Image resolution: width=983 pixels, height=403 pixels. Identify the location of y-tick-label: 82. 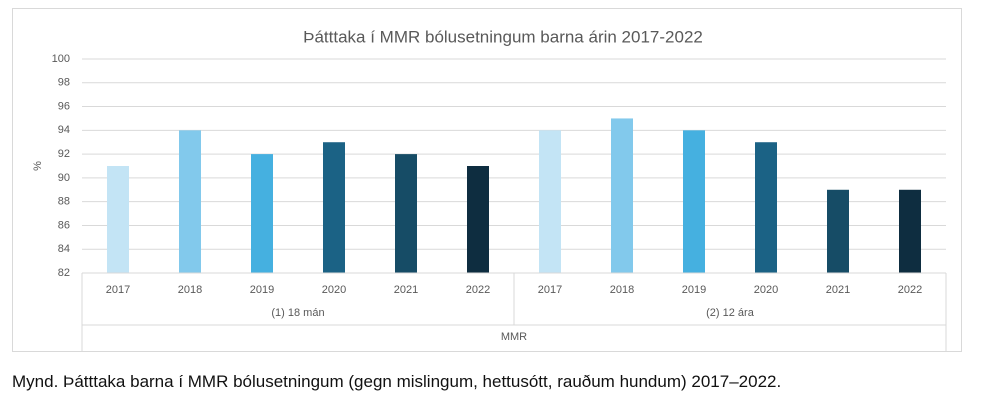
(64, 273).